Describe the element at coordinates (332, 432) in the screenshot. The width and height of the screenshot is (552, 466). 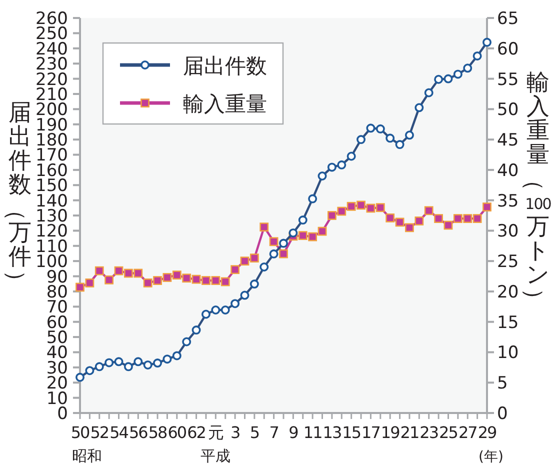
I see `x-tick-label: 13` at that location.